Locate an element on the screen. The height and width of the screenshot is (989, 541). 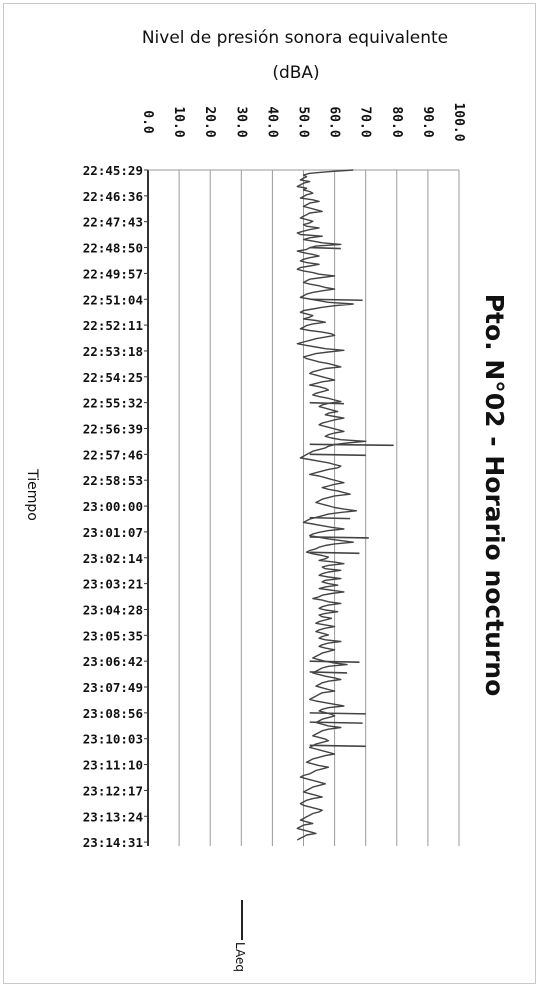
x-axis-title: Tiempo is located at coordinates (32, 494).